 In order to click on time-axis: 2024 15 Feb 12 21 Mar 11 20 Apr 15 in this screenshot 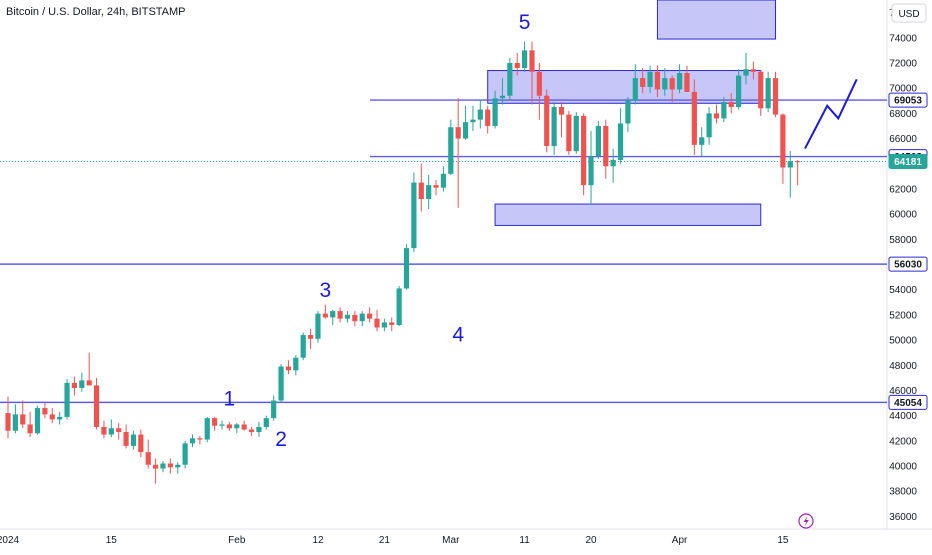, I will do `click(394, 540)`.